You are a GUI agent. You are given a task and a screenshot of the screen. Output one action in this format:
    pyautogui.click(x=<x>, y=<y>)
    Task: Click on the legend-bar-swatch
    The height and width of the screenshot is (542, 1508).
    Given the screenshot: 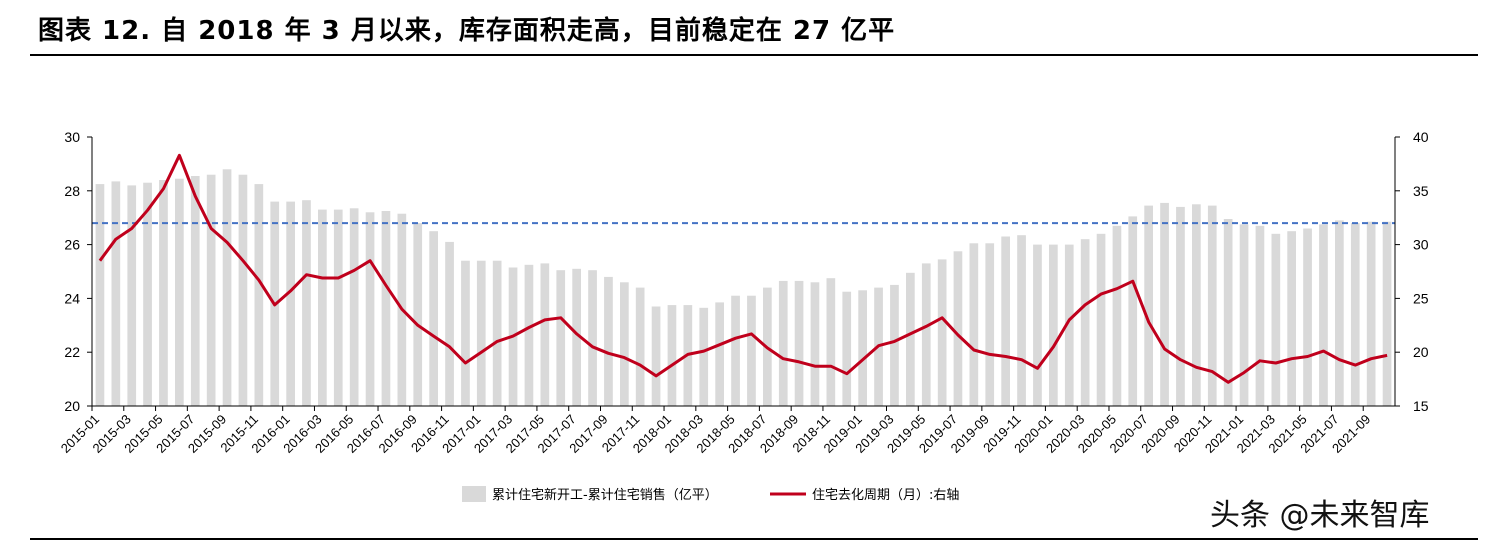 What is the action you would take?
    pyautogui.click(x=474, y=494)
    